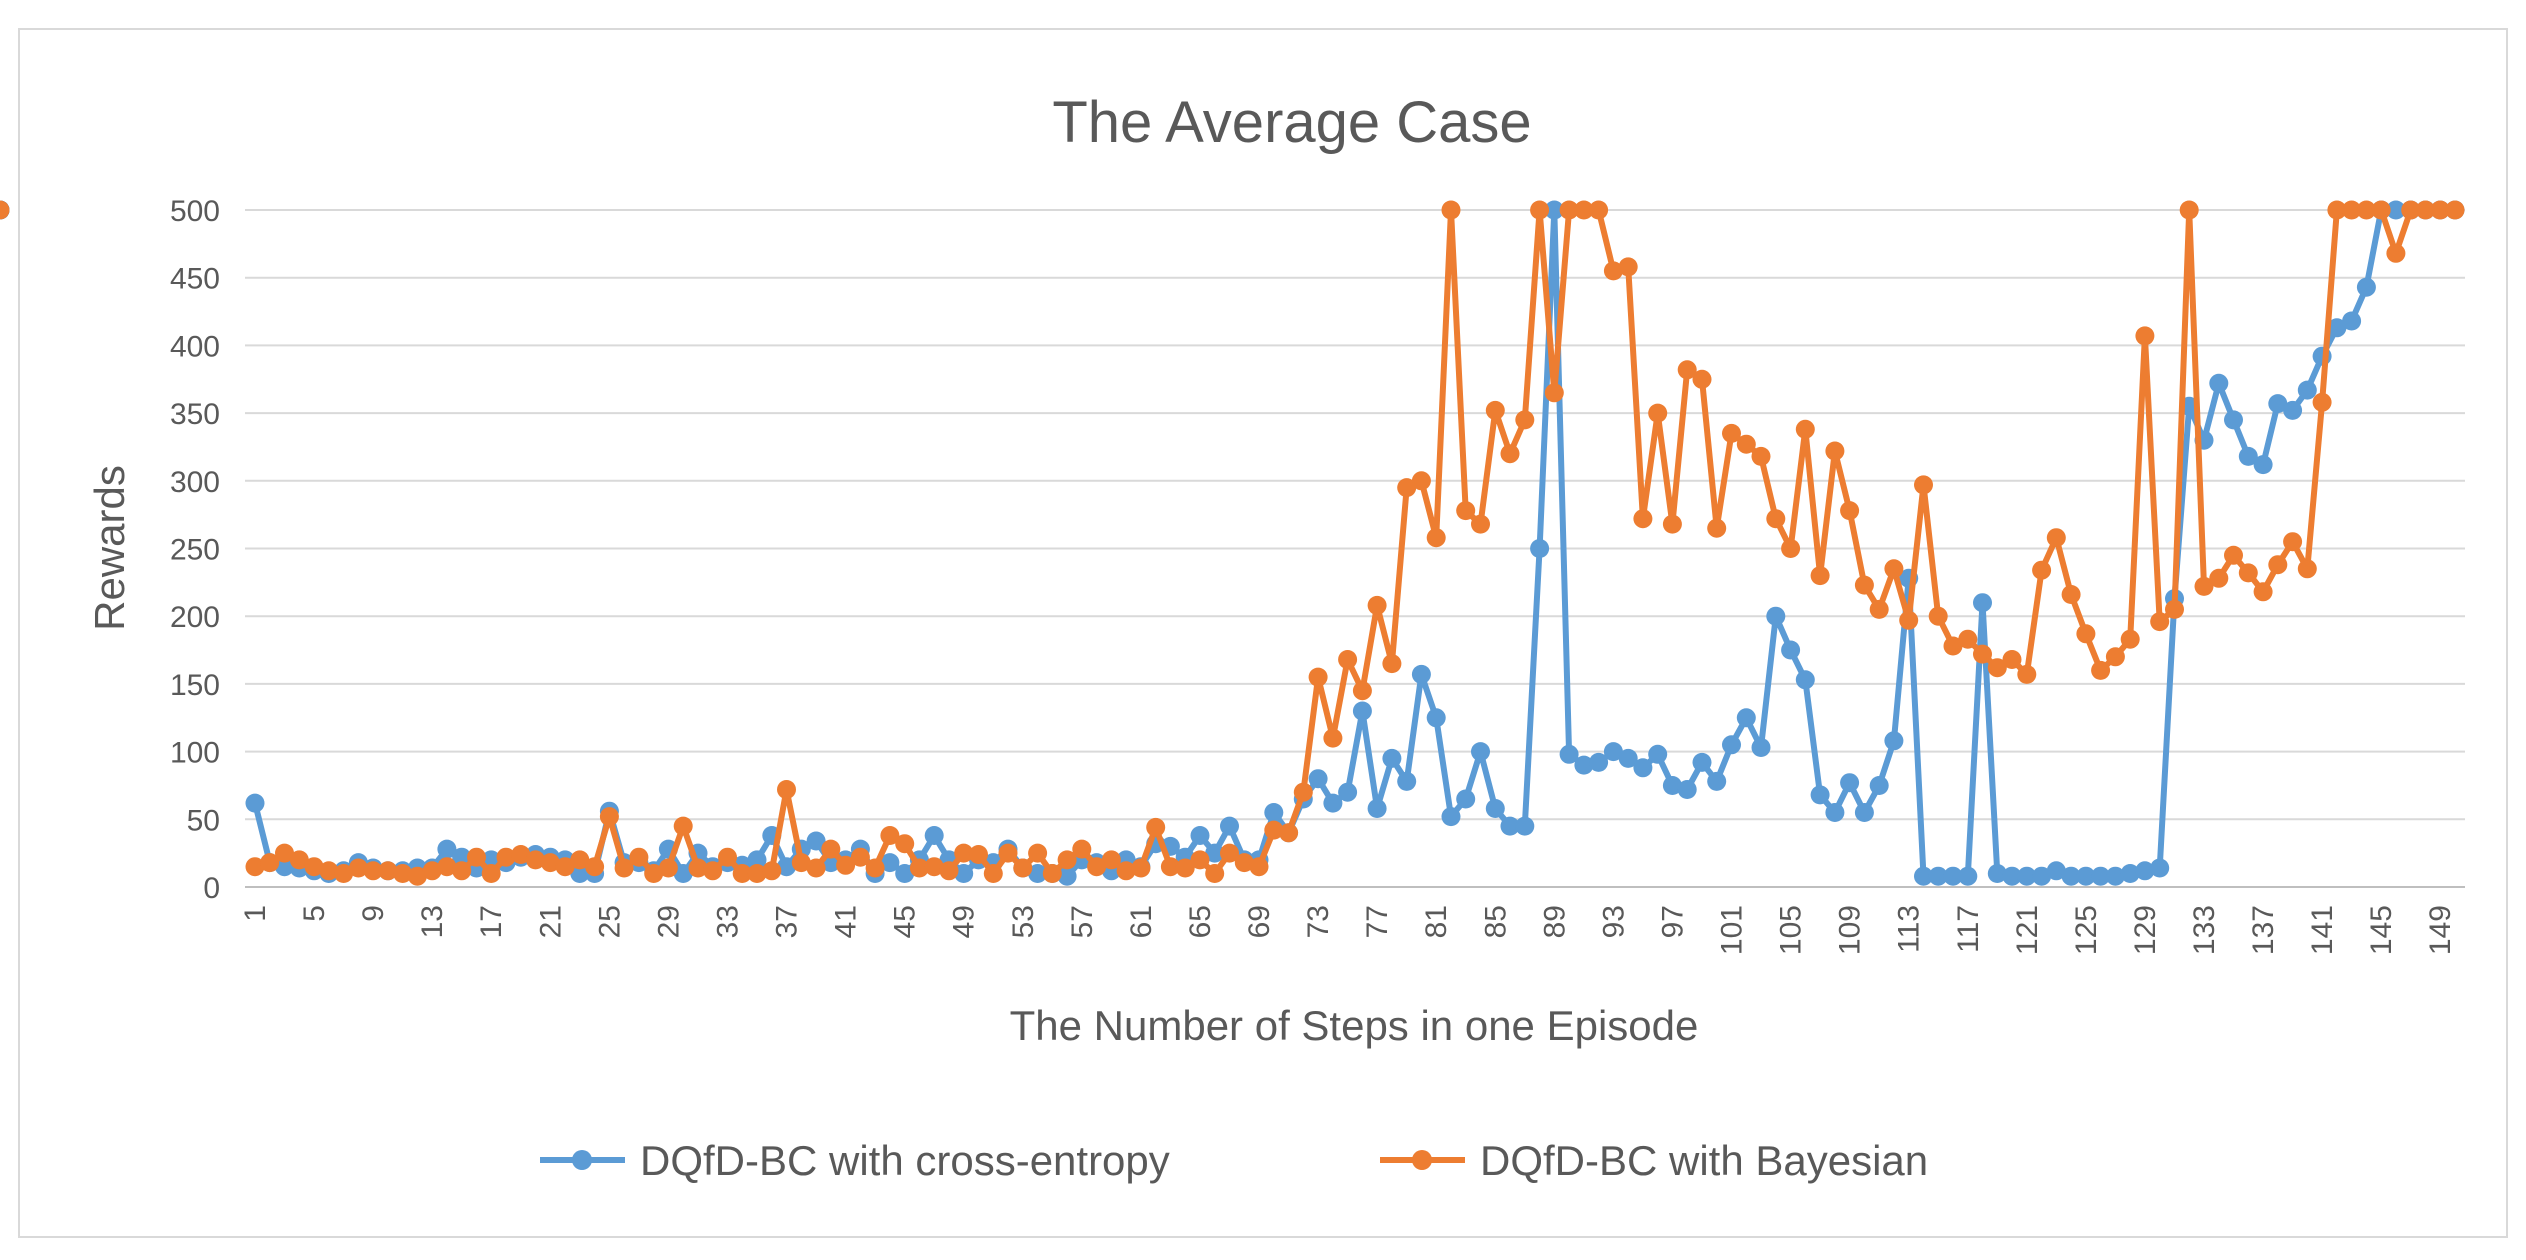  Describe the element at coordinates (550, 921) in the screenshot. I see `x-tick-label: 21` at that location.